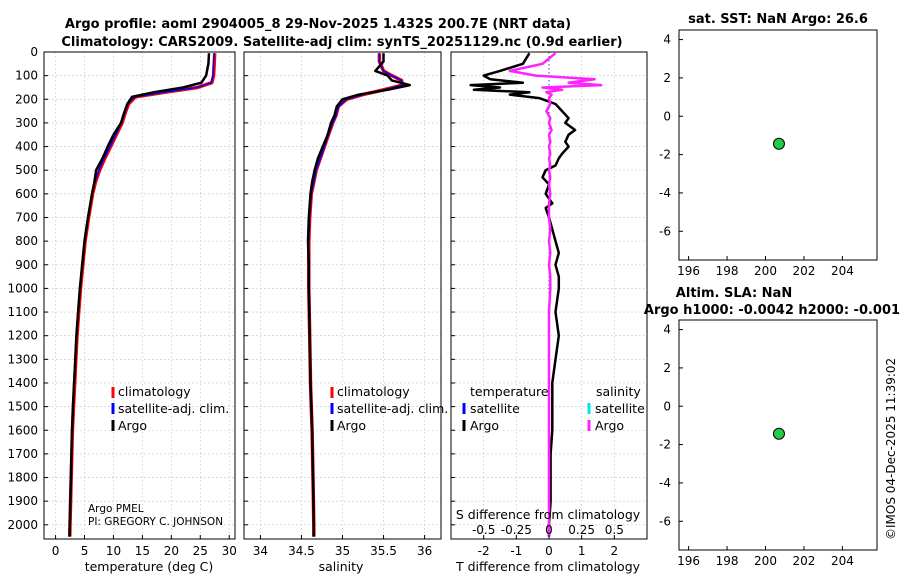 The width and height of the screenshot is (900, 580). Describe the element at coordinates (22, 501) in the screenshot. I see `depth-tick-label: 1900` at that location.